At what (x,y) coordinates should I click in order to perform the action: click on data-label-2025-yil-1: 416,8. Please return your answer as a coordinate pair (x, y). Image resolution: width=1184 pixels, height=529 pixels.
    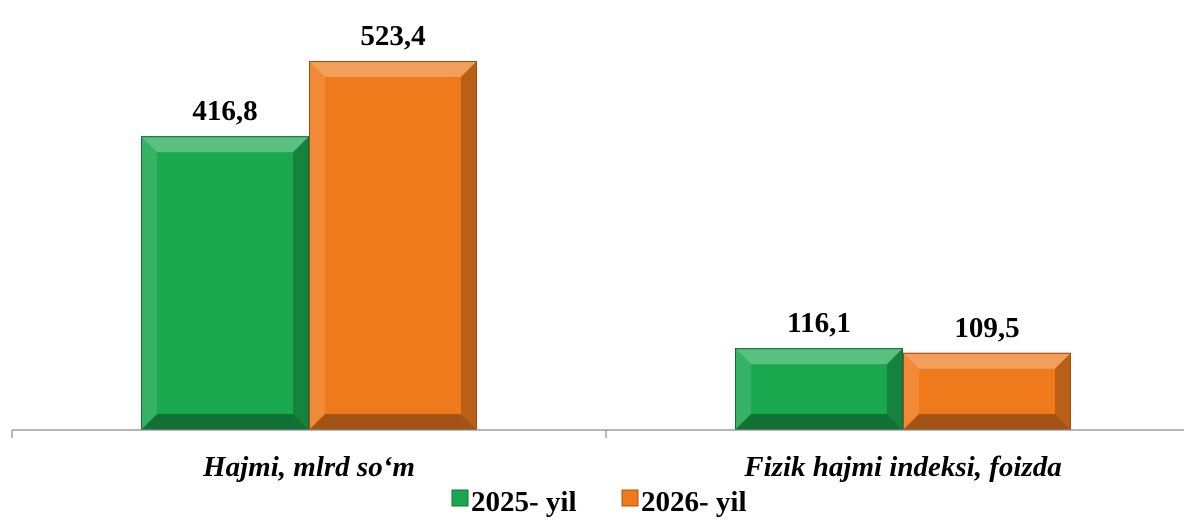
    Looking at the image, I should click on (224, 111).